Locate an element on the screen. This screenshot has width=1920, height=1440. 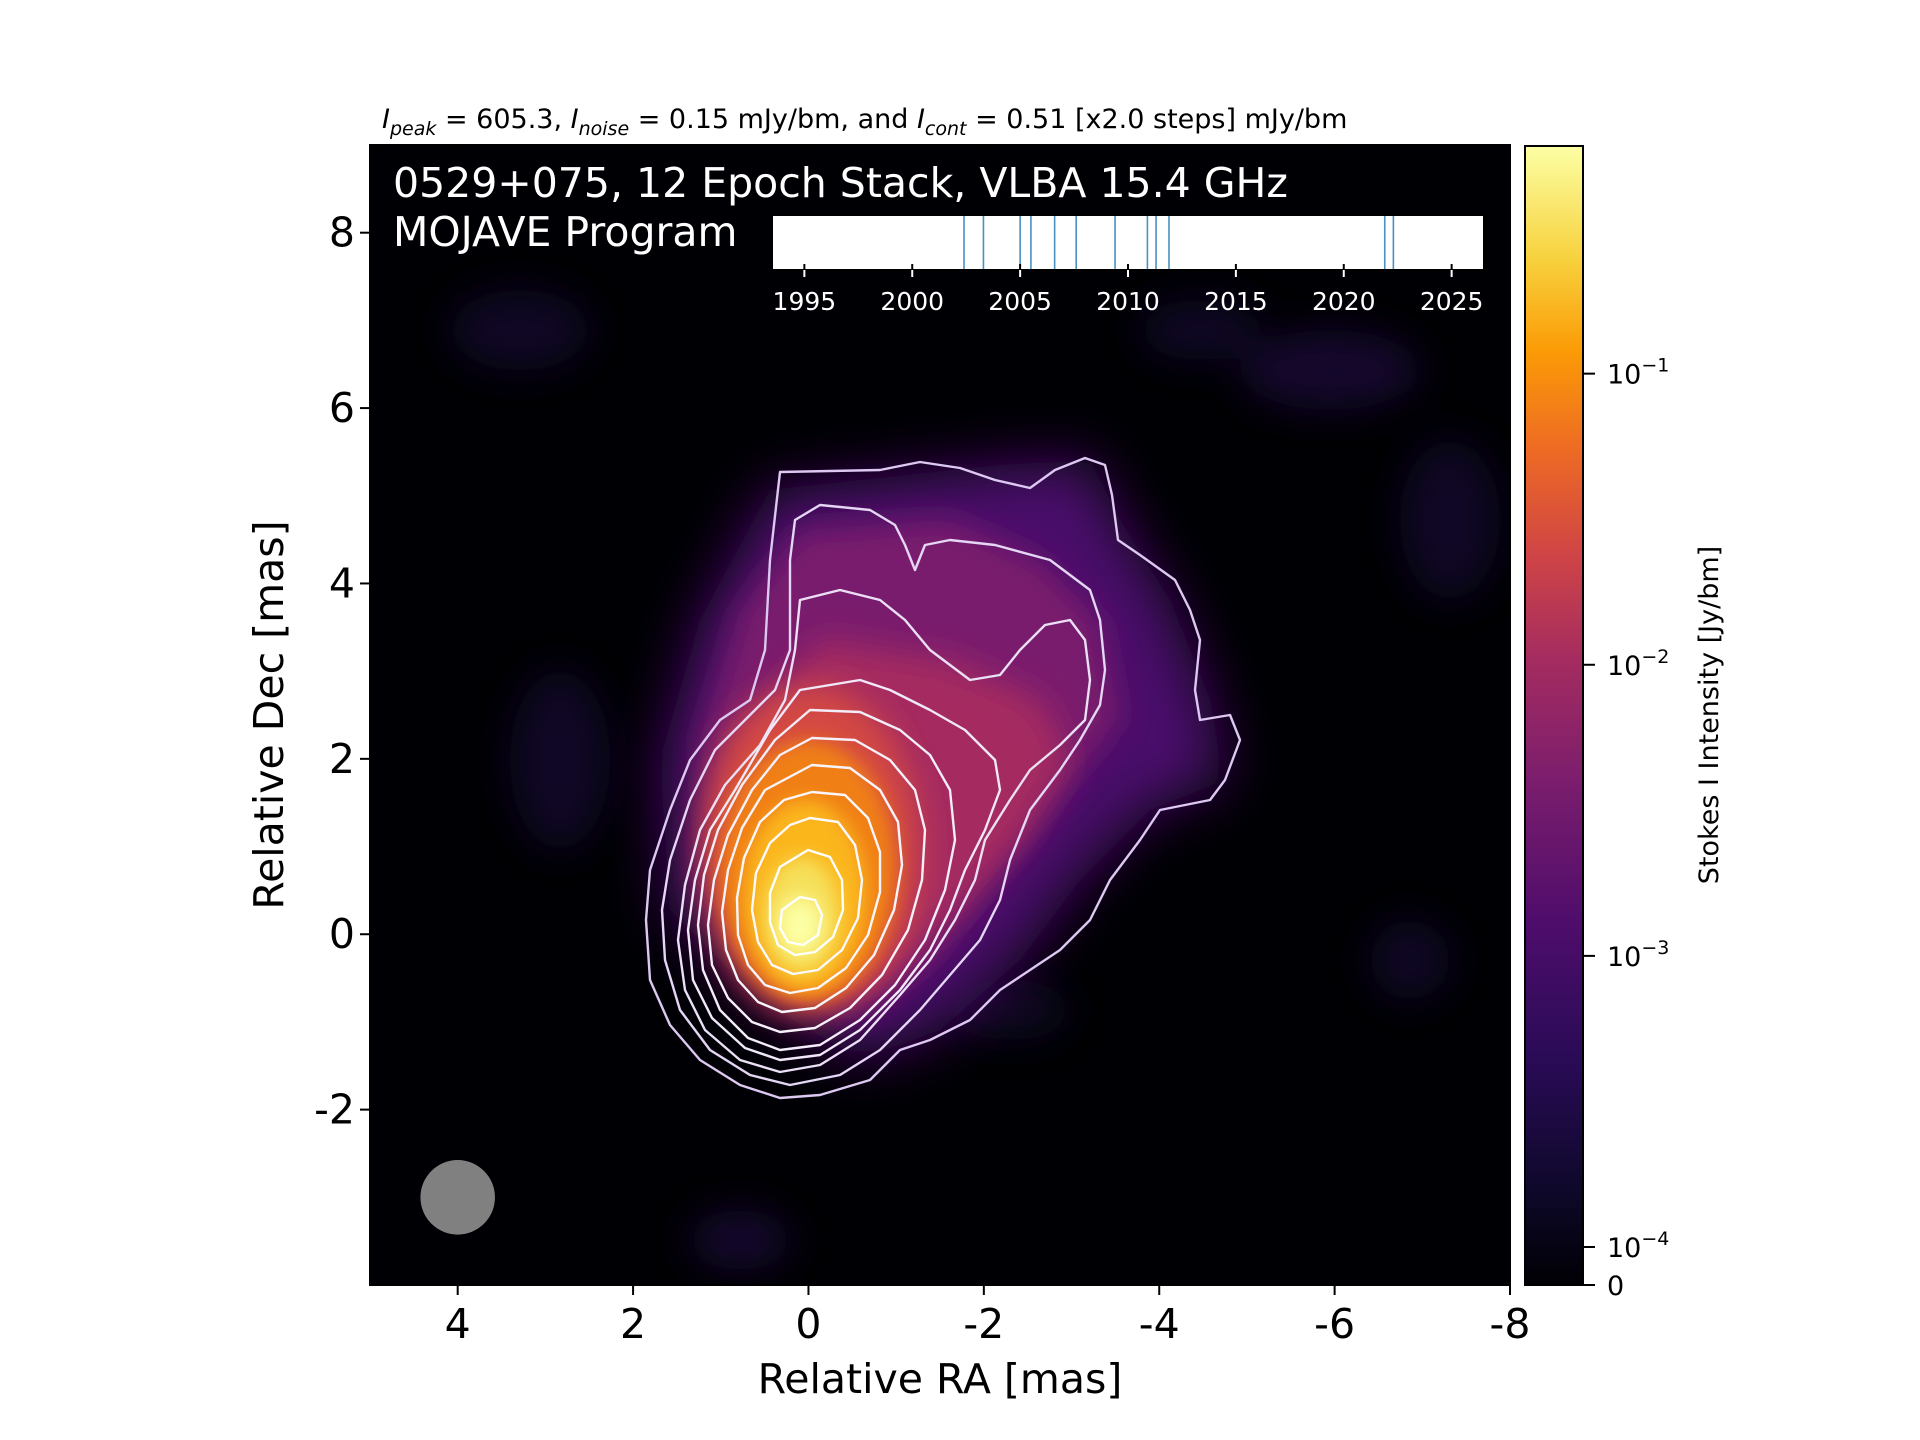
beam-ellipse is located at coordinates (457, 1197).